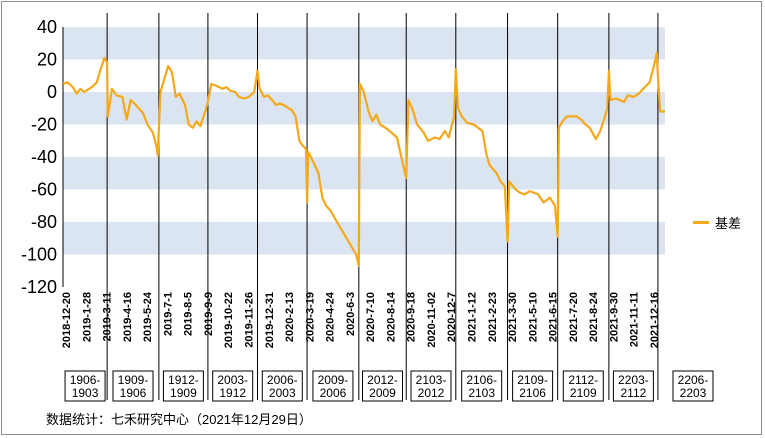 This screenshot has height=438, width=765. What do you see at coordinates (44, 157) in the screenshot?
I see `y-tick-label: -40` at bounding box center [44, 157].